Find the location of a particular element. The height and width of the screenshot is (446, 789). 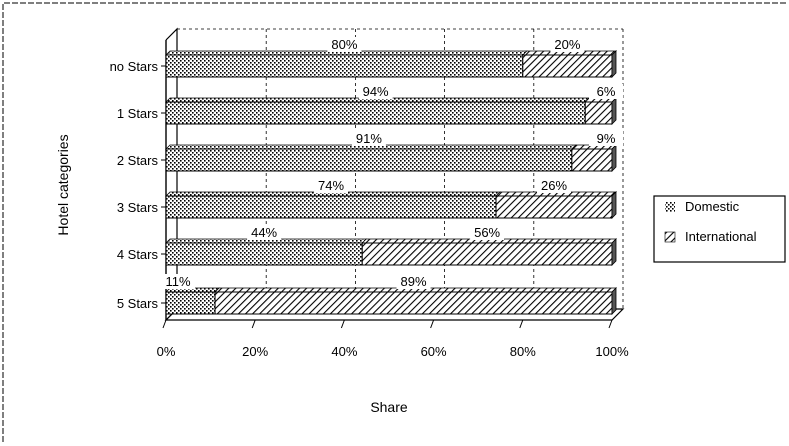

data-label-international: 20% is located at coordinates (567, 44).